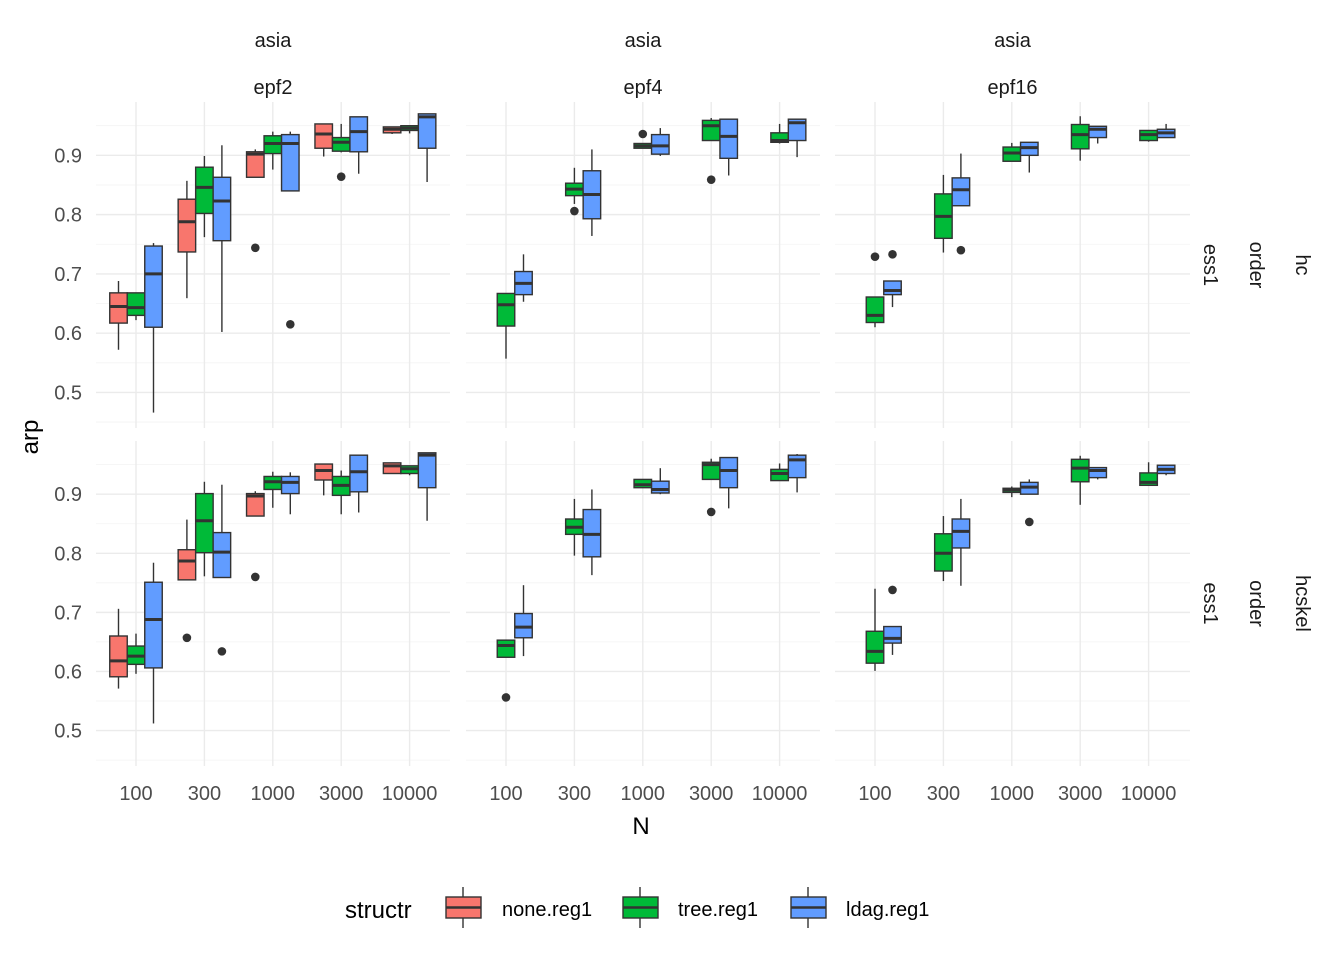 The width and height of the screenshot is (1344, 960). What do you see at coordinates (640, 826) in the screenshot?
I see `x-axis-title: N` at bounding box center [640, 826].